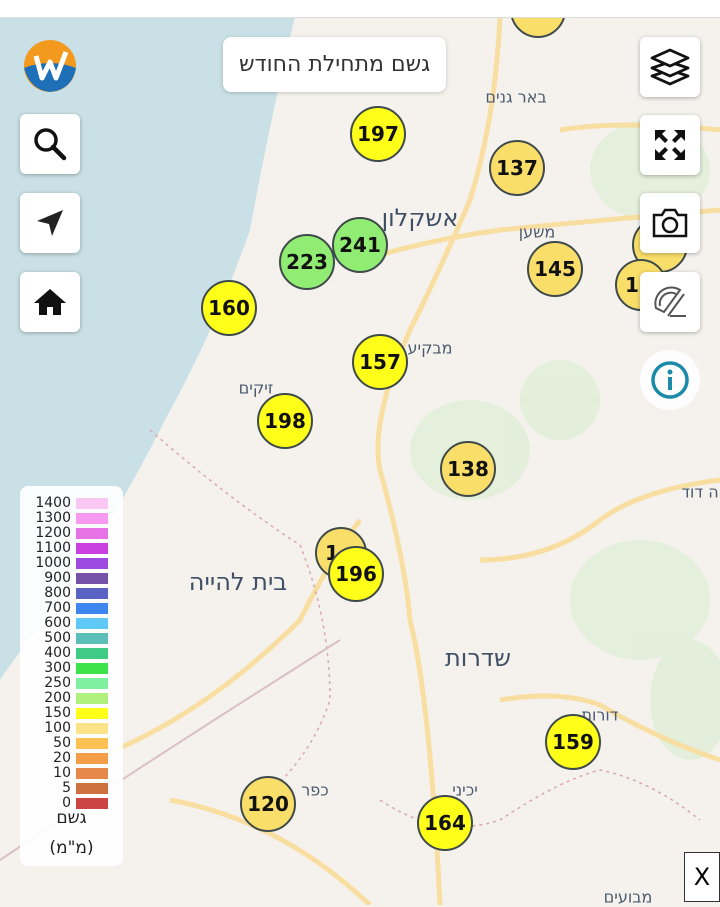 Image resolution: width=720 pixels, height=907 pixels. Describe the element at coordinates (62, 758) in the screenshot. I see `legend-label: 20` at that location.